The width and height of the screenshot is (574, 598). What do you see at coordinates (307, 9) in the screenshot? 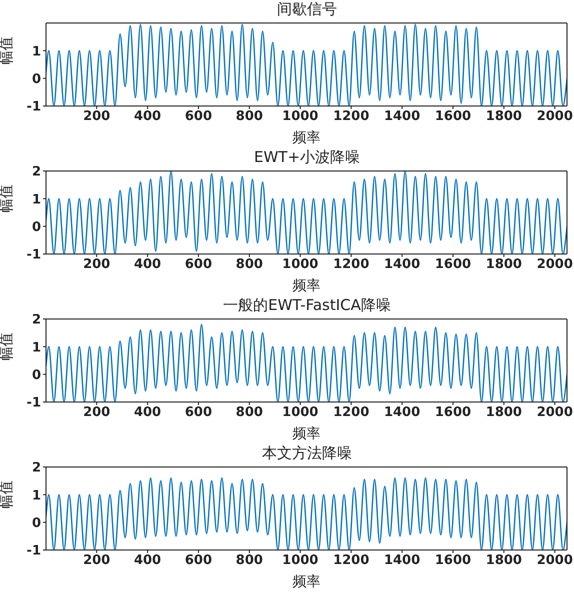
I see `chart-title: 间歇信号` at bounding box center [307, 9].